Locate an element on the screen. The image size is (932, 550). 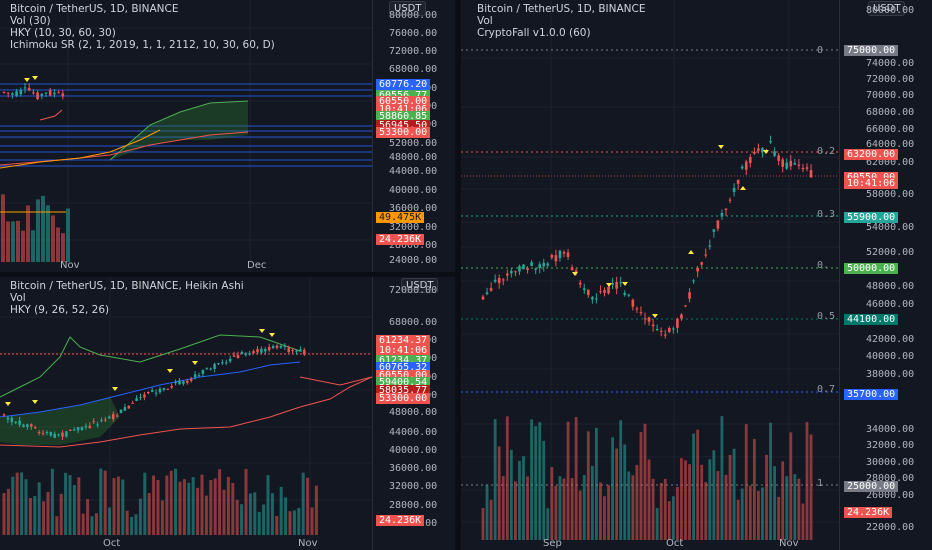
hky-line is located at coordinates (80, 149).